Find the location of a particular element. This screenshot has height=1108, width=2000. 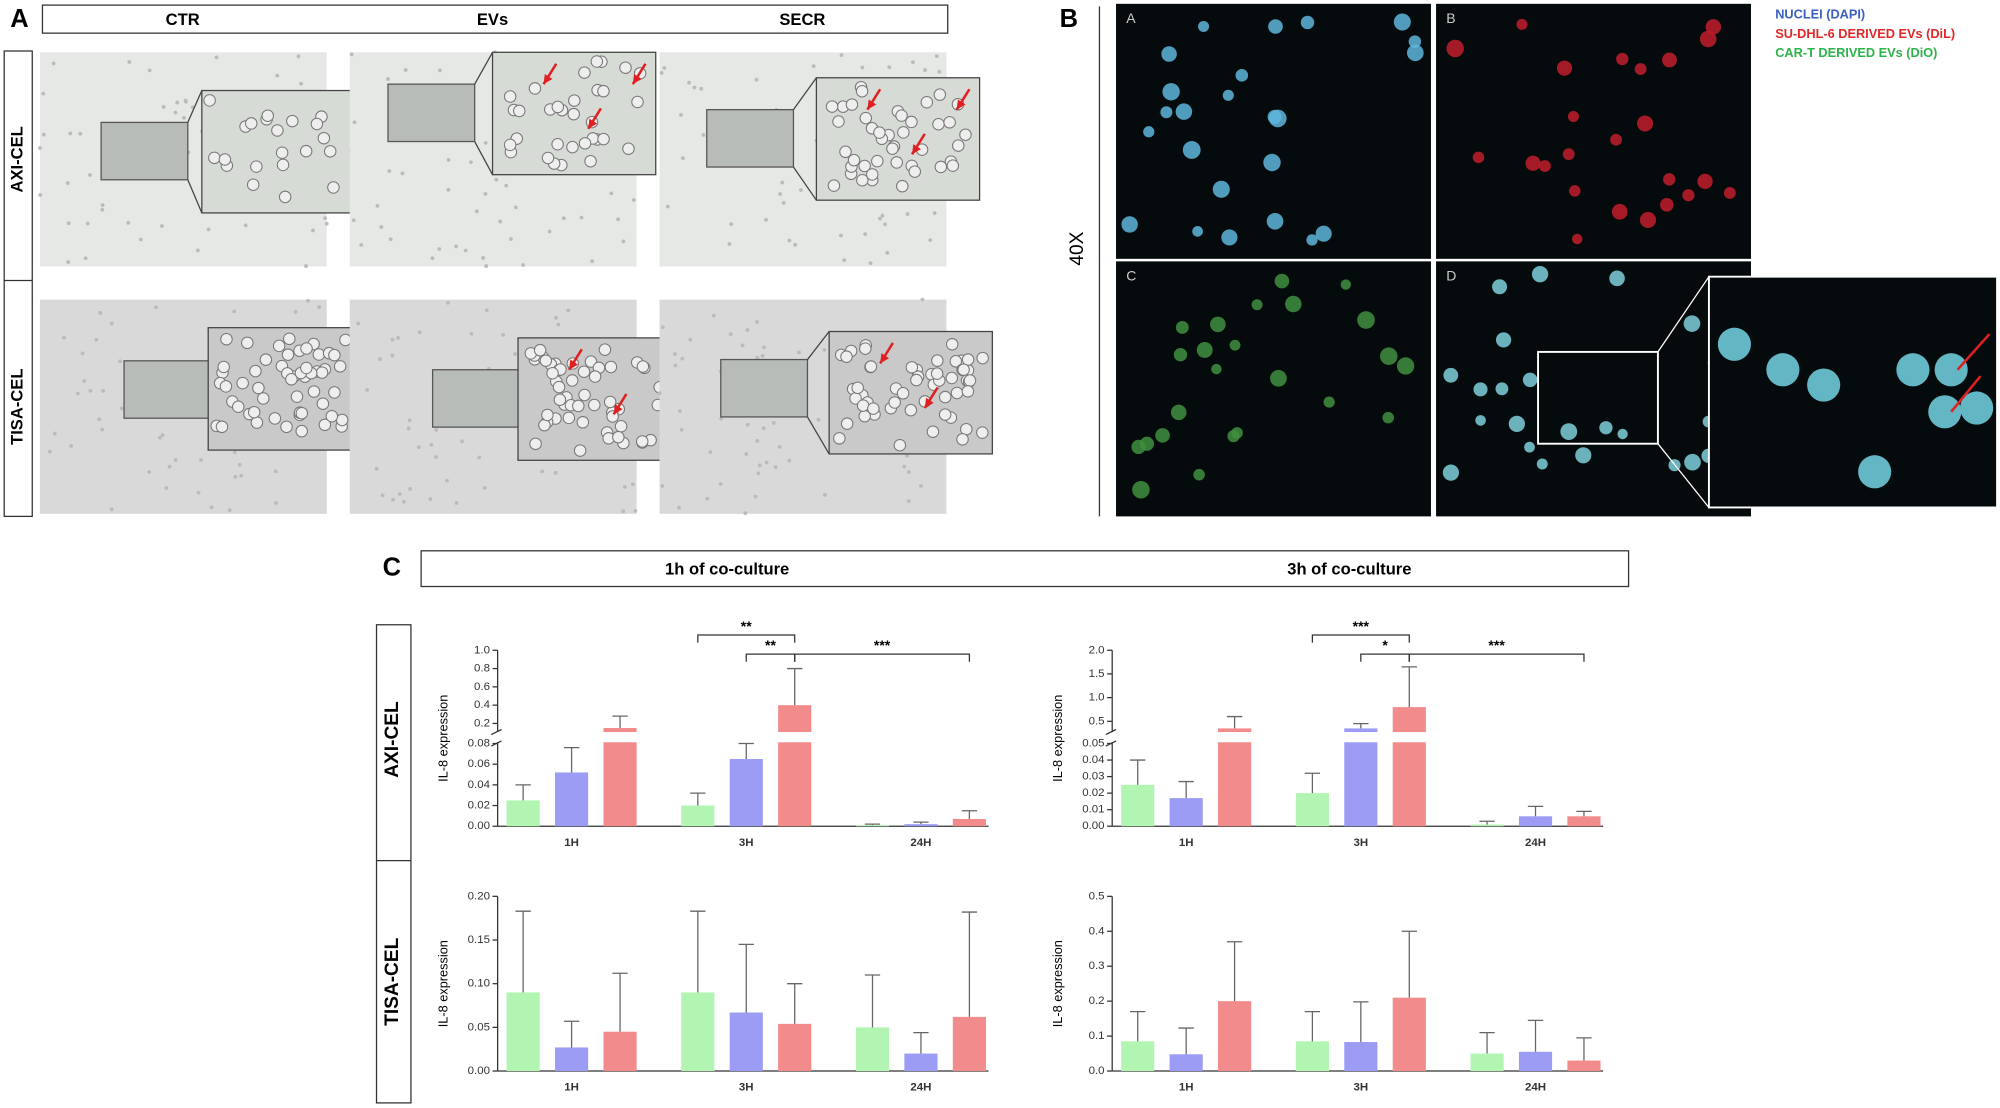

y-tick-label: 0.6 is located at coordinates (482, 687).